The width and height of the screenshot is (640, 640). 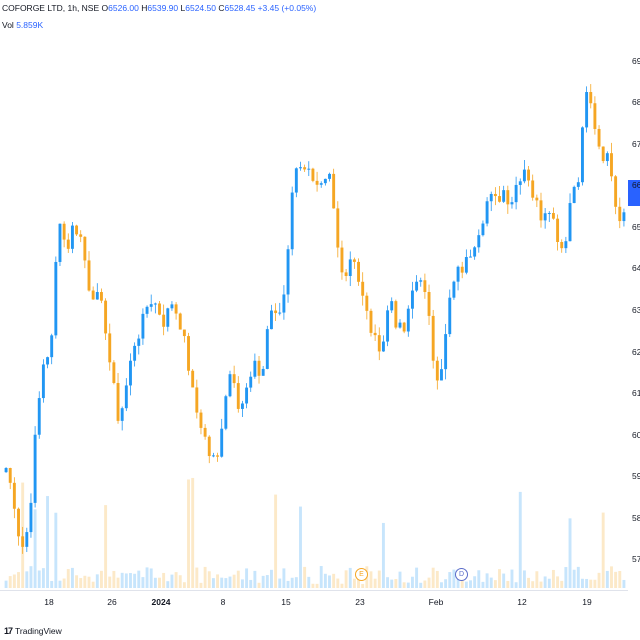 I want to click on time-axis-label: 26, so click(x=112, y=602).